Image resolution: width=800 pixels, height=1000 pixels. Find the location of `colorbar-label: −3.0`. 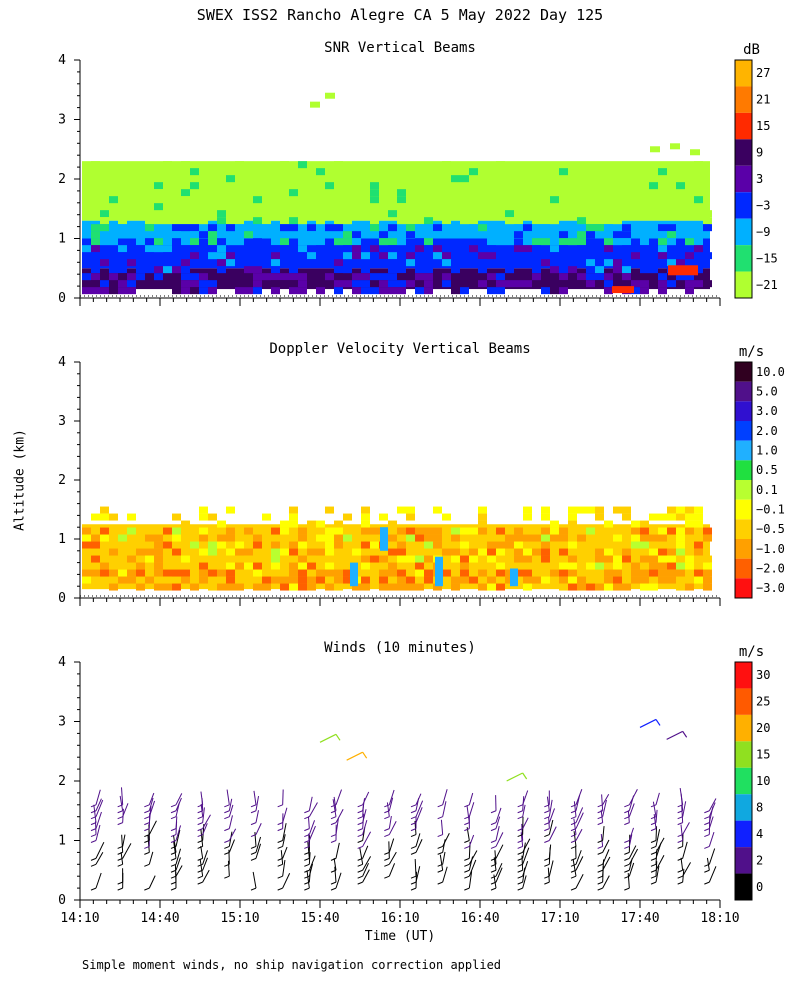

colorbar-label: −3.0 is located at coordinates (770, 588).